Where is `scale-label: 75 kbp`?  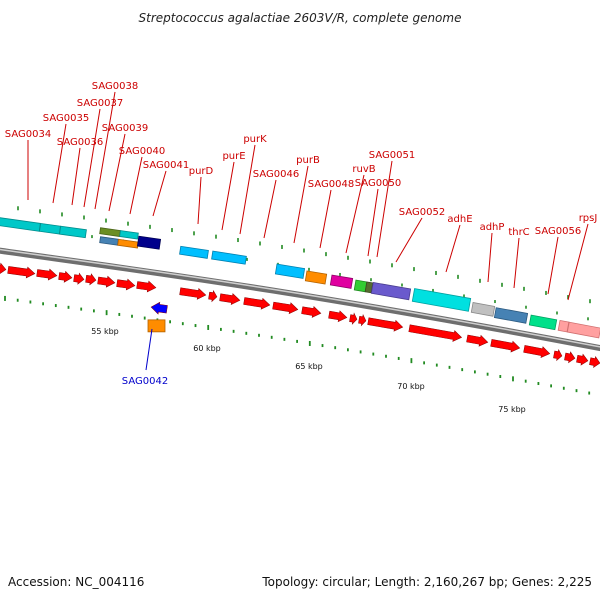
scale-label: 75 kbp is located at coordinates (512, 409).